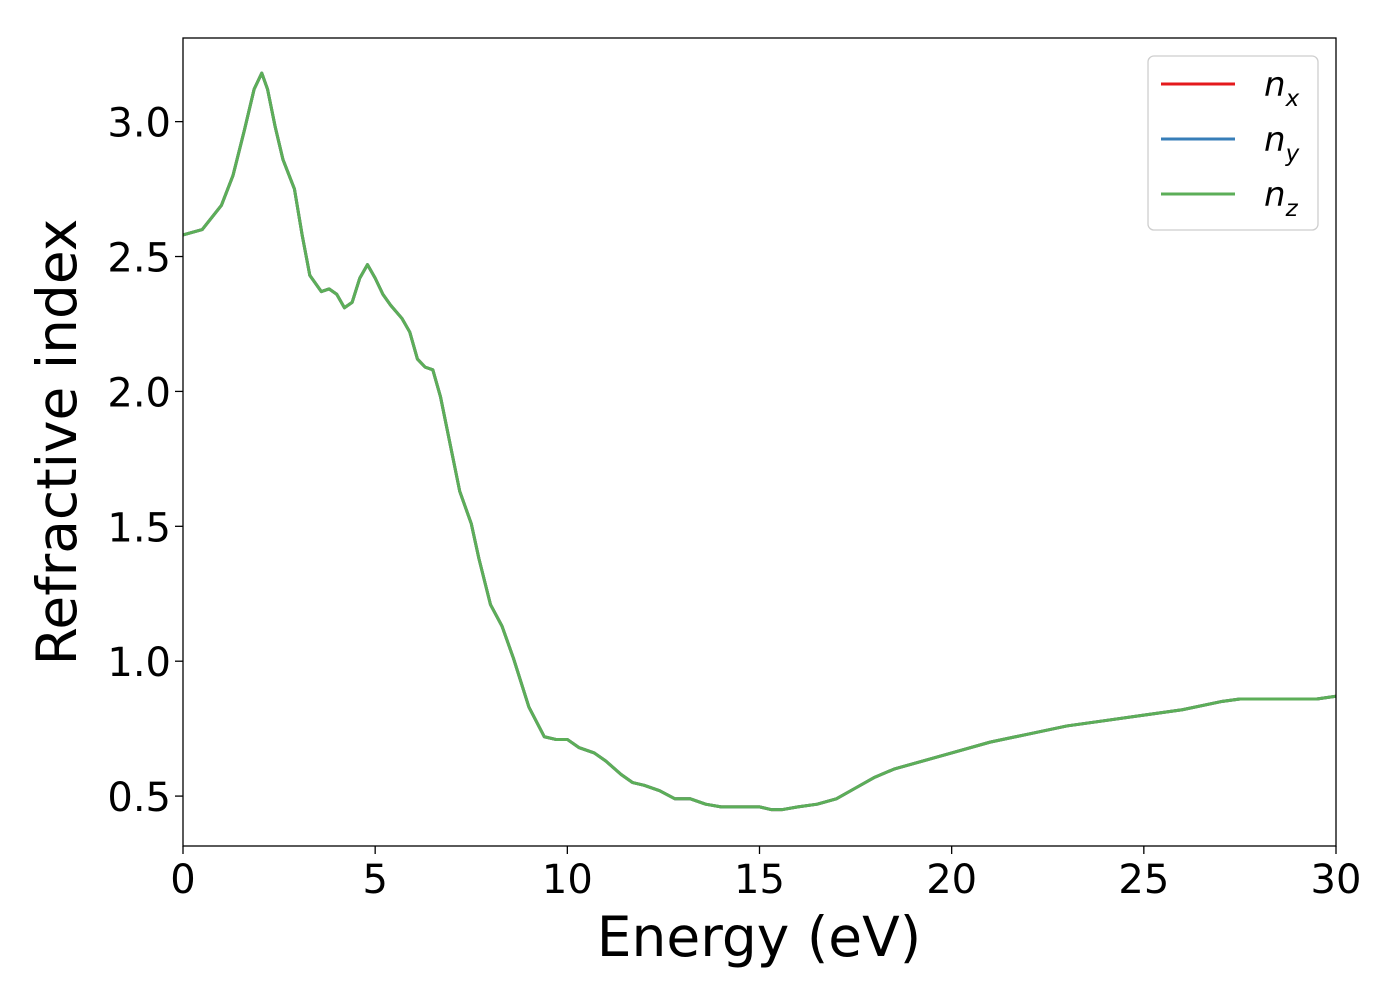 The image size is (1400, 1000). Describe the element at coordinates (57, 442) in the screenshot. I see `y-axis-label: Refractive index` at that location.